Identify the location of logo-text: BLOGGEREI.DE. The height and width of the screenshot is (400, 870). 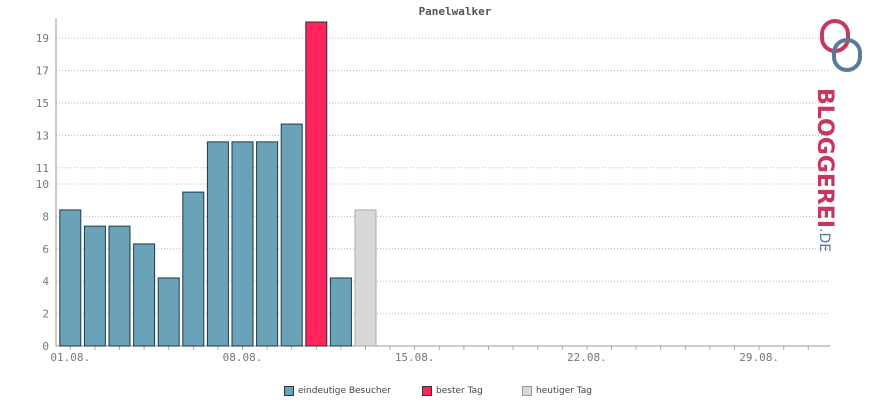
(824, 170).